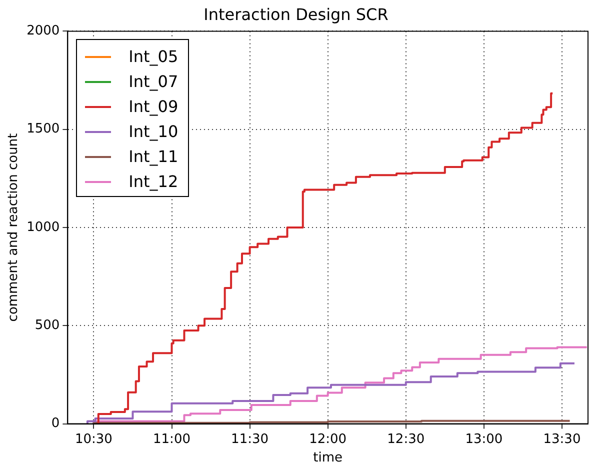 The height and width of the screenshot is (466, 594). Describe the element at coordinates (43, 227) in the screenshot. I see `y-tick-label: 1000` at that location.